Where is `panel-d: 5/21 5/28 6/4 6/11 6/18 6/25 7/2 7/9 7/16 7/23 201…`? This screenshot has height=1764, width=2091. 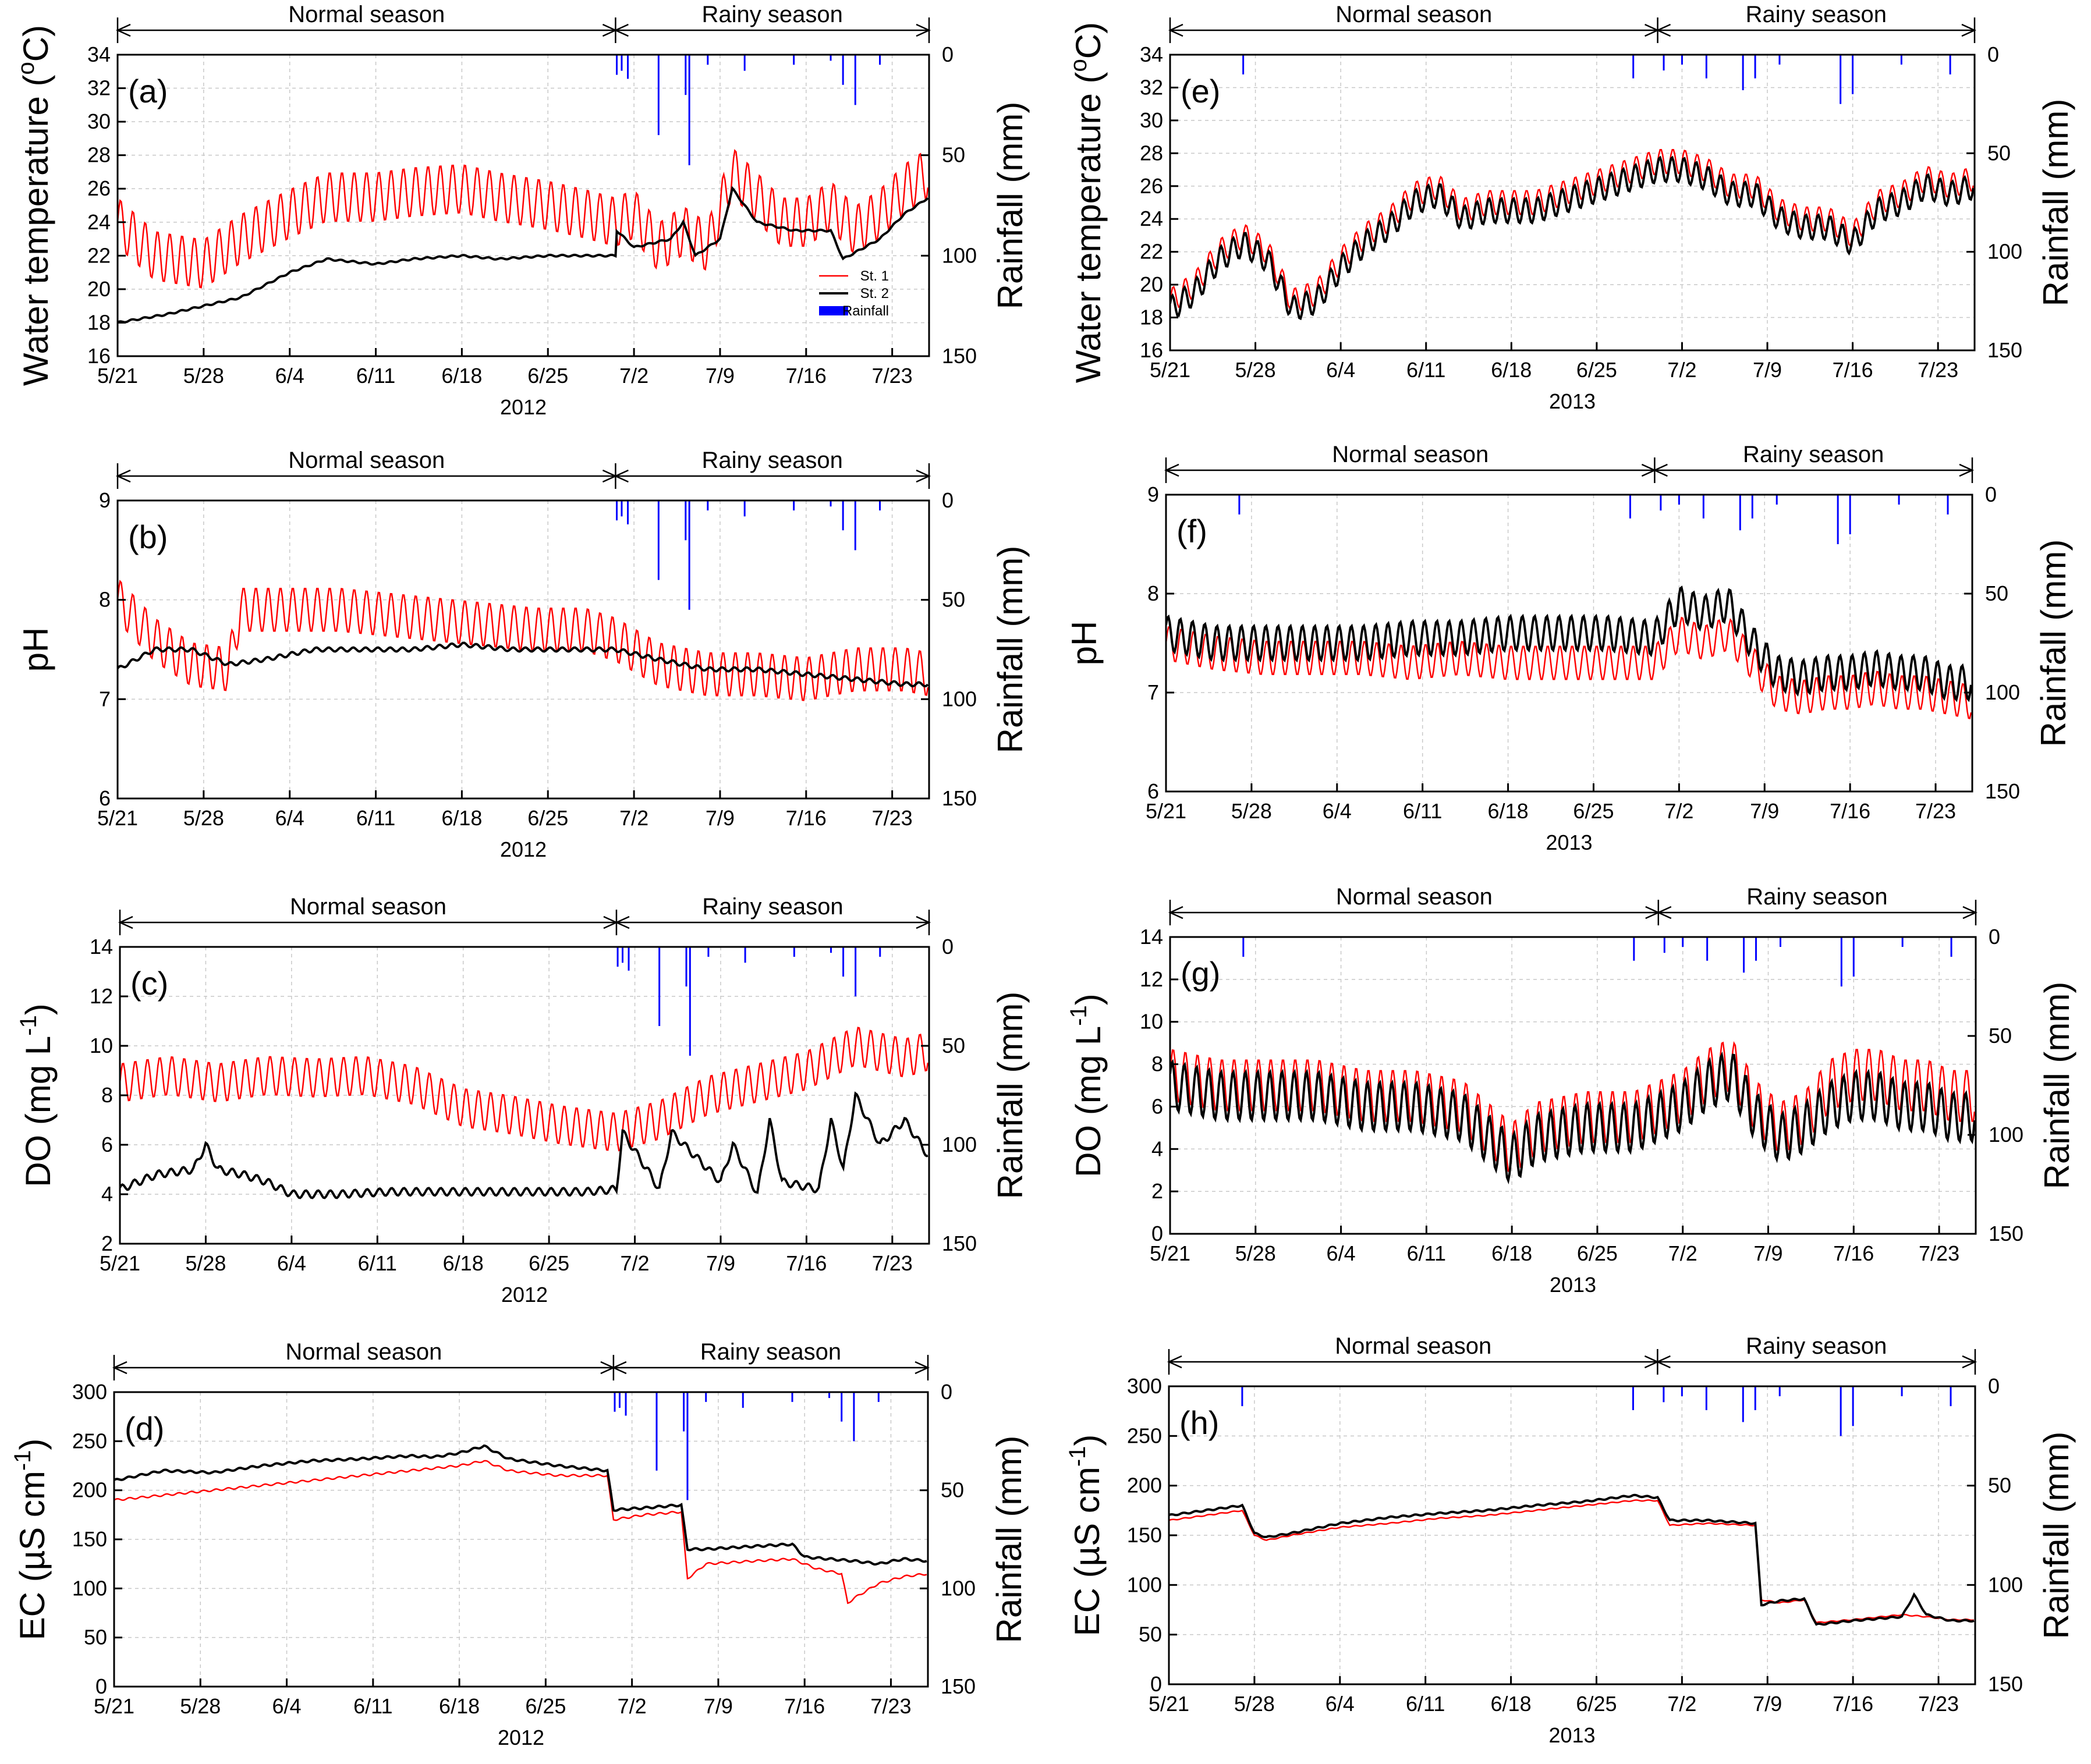
panel-d: 5/21 5/28 6/4 6/11 6/18 6/25 7/2 7/9 7/16 7/23 201… is located at coordinates (519, 1544).